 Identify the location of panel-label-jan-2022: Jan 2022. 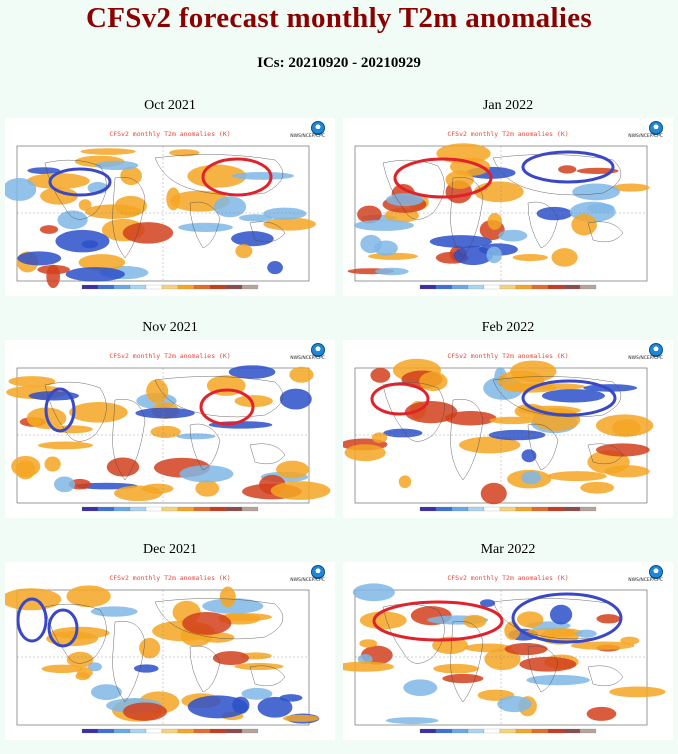
(508, 105).